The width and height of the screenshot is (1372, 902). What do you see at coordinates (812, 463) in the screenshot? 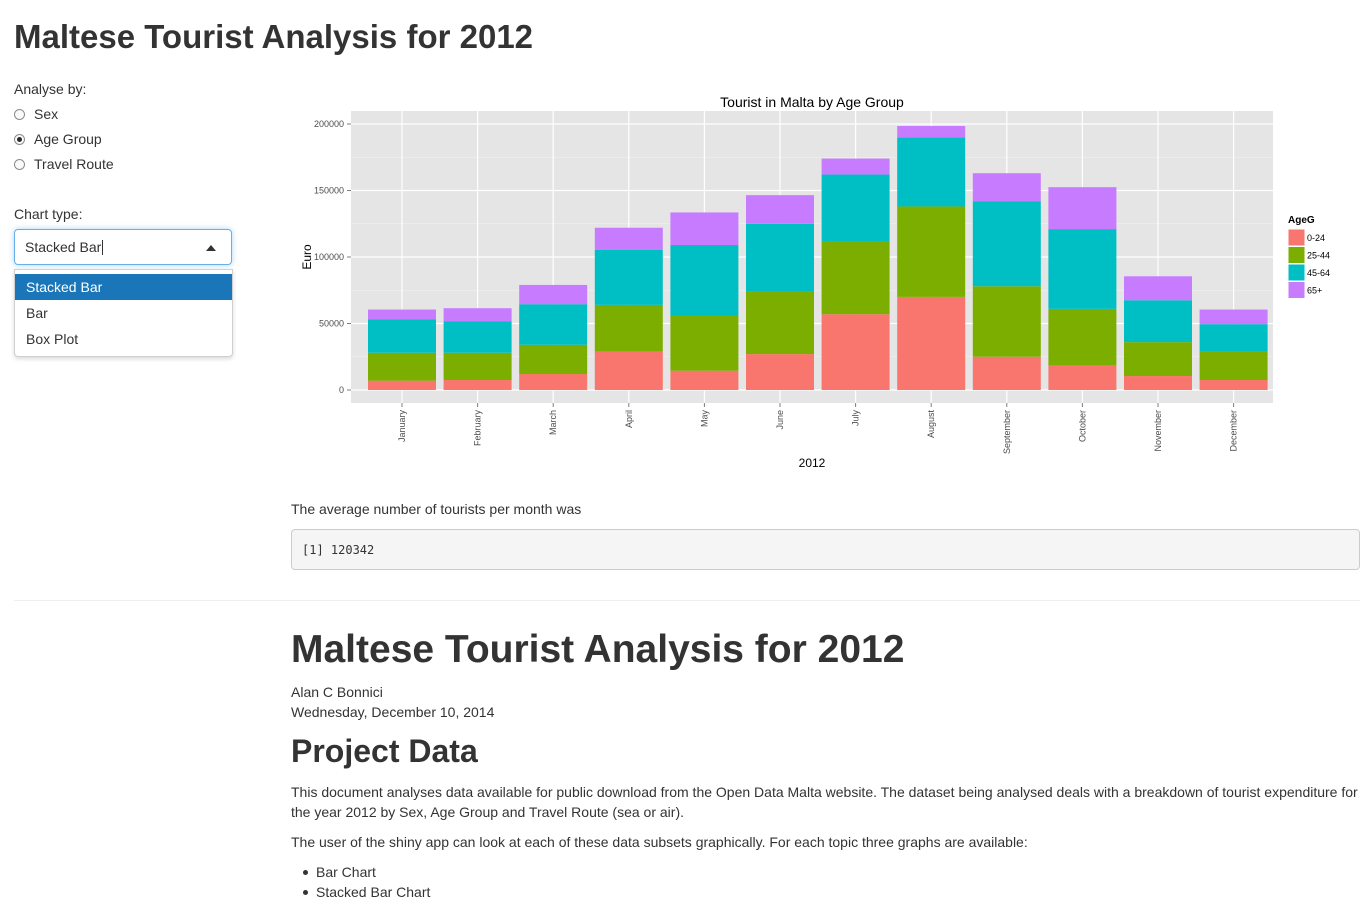
I see `x-axis-title: 2012` at bounding box center [812, 463].